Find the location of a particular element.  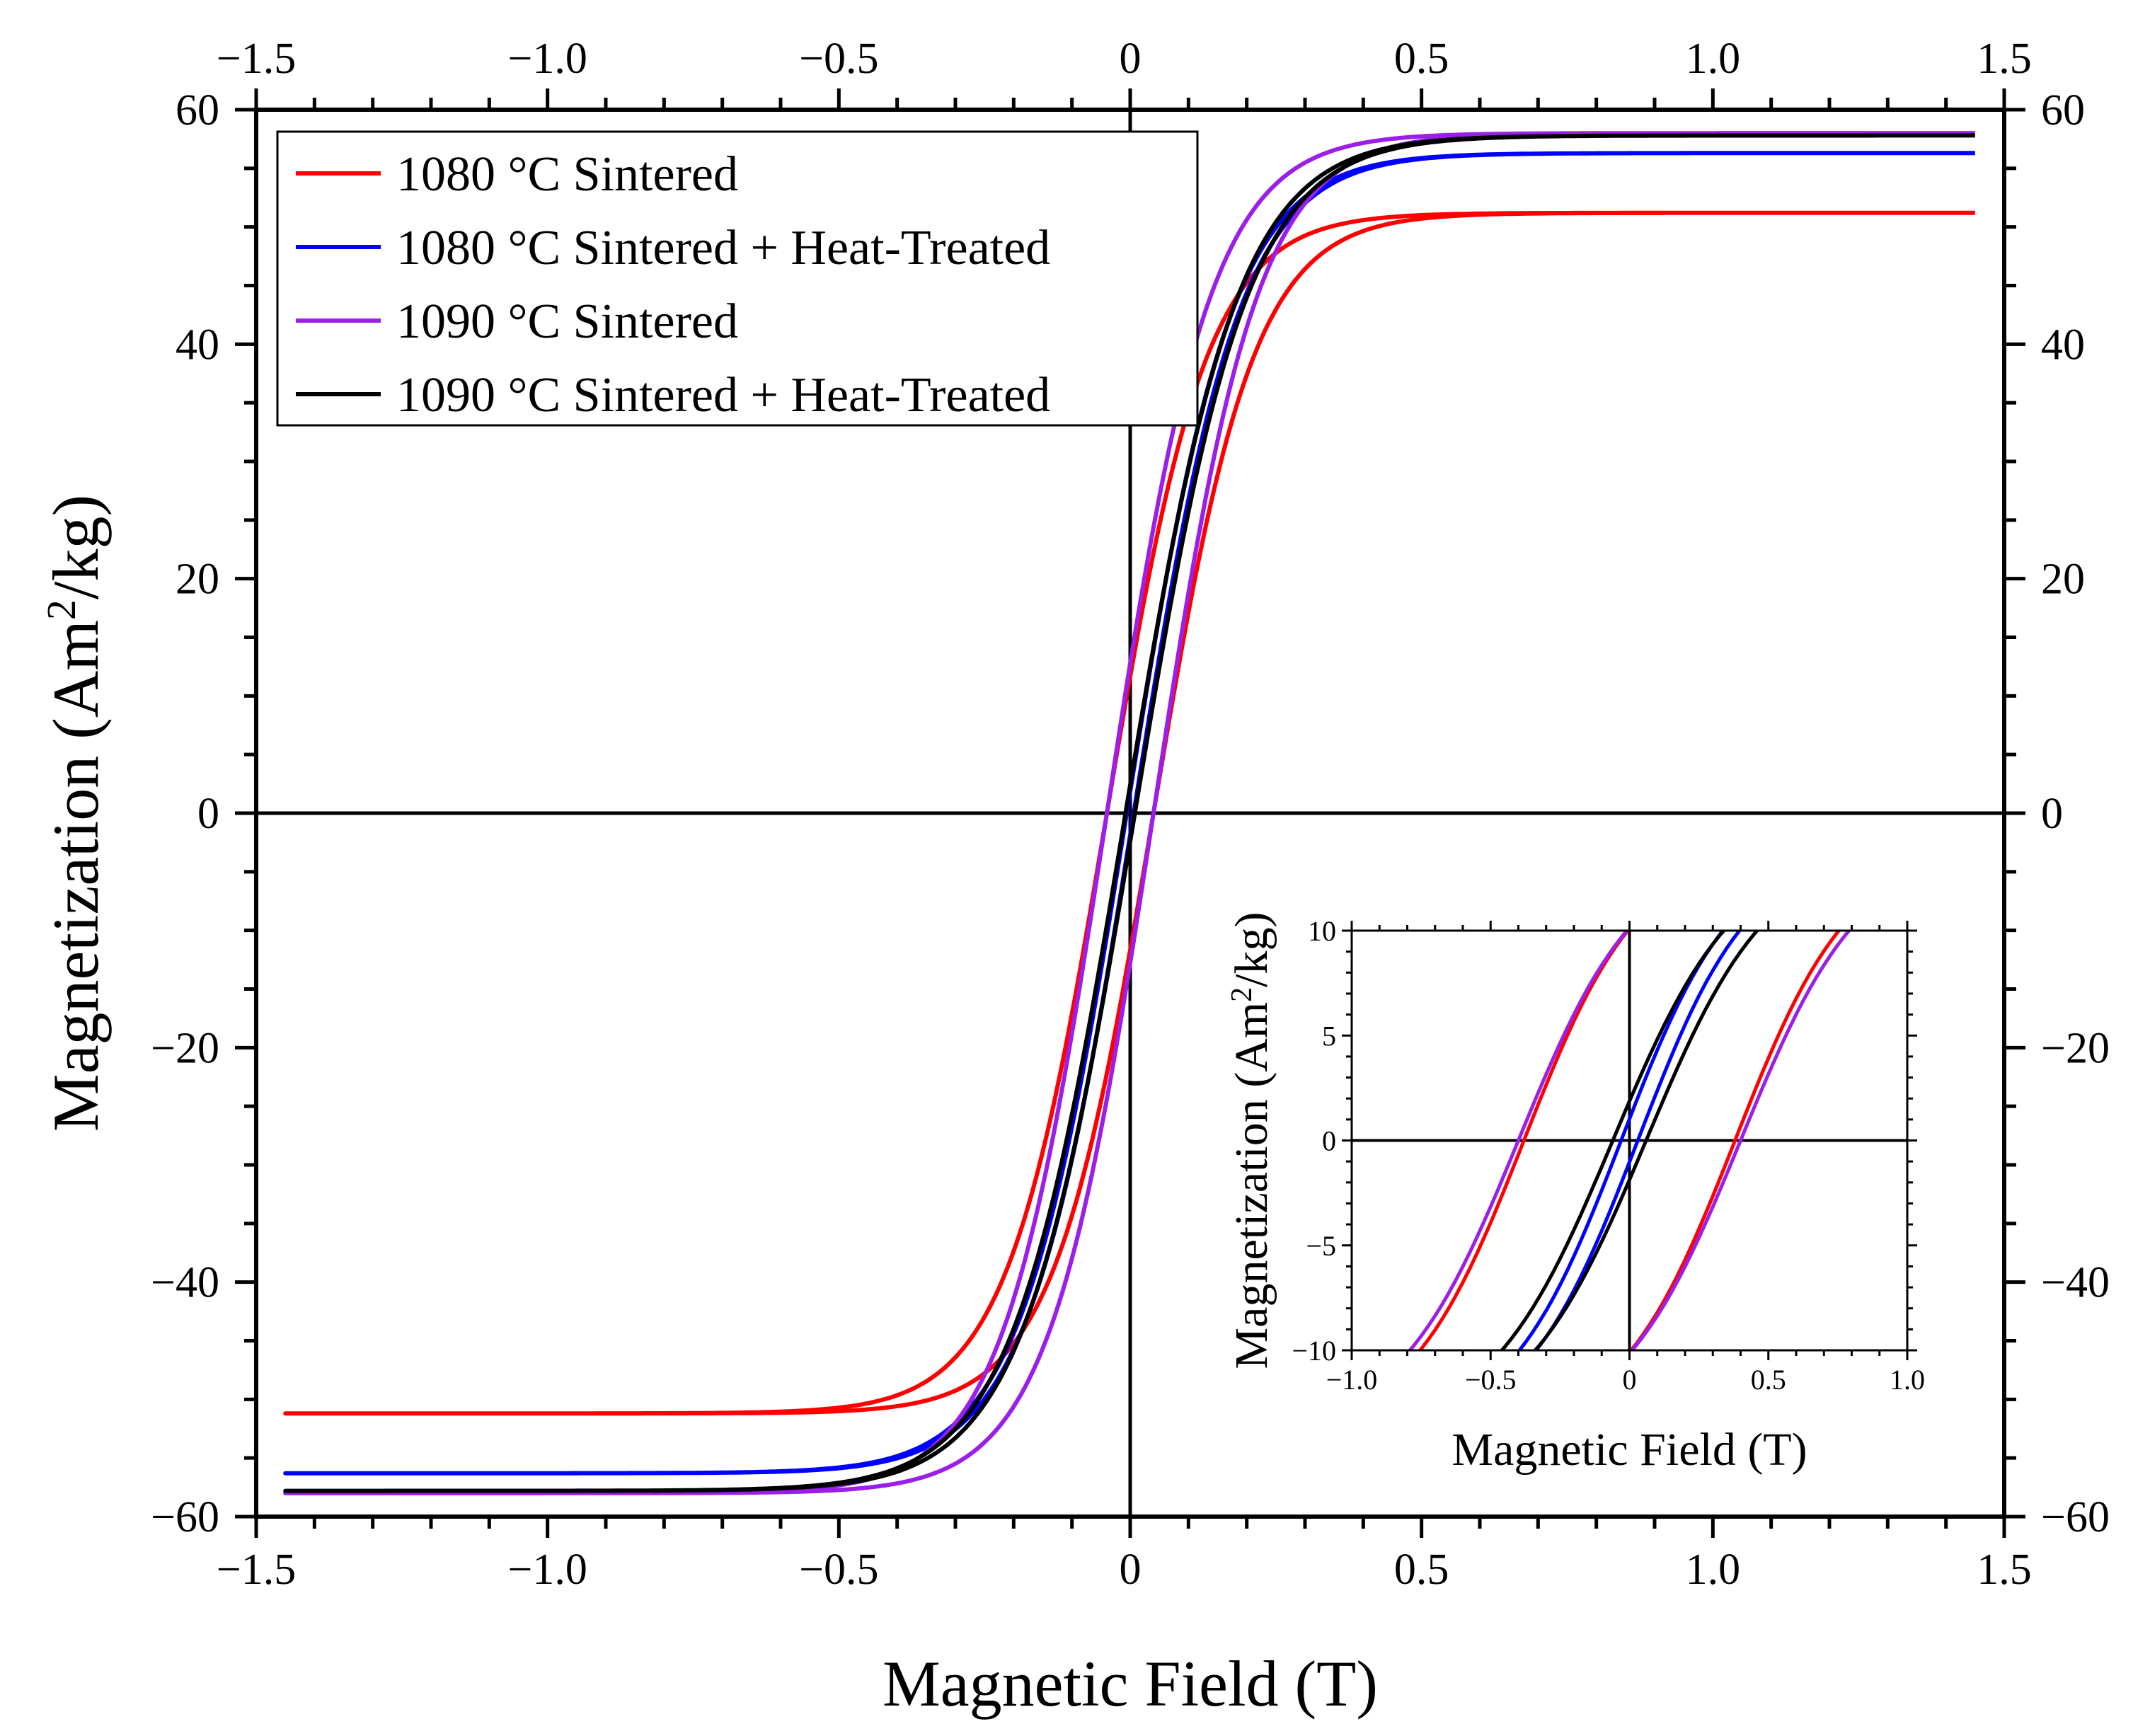

inset-series-line-1-upper is located at coordinates (1525, 1140).